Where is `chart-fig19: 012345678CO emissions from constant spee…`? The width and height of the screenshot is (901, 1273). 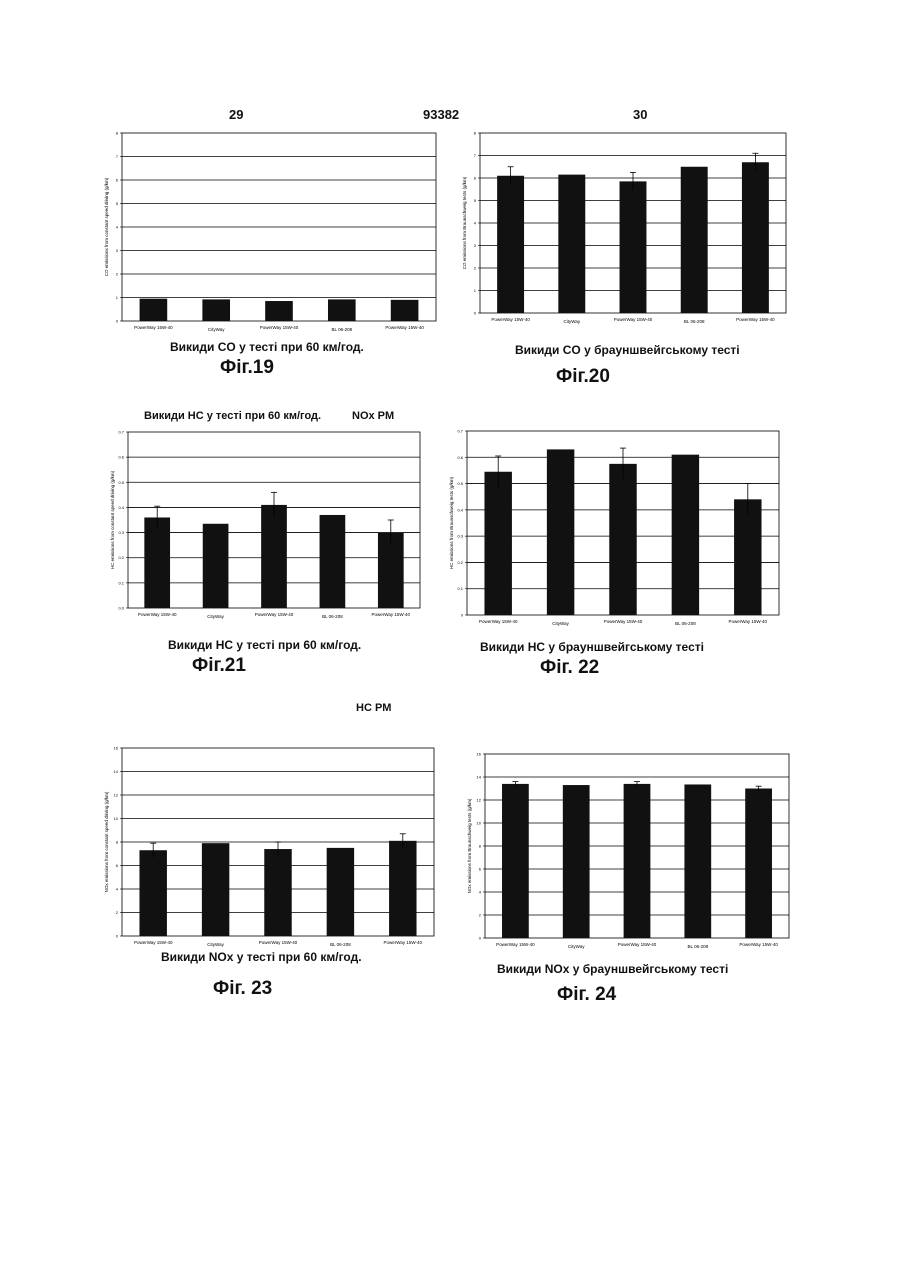 chart-fig19: 012345678CO emissions from constant spee… is located at coordinates (270, 233).